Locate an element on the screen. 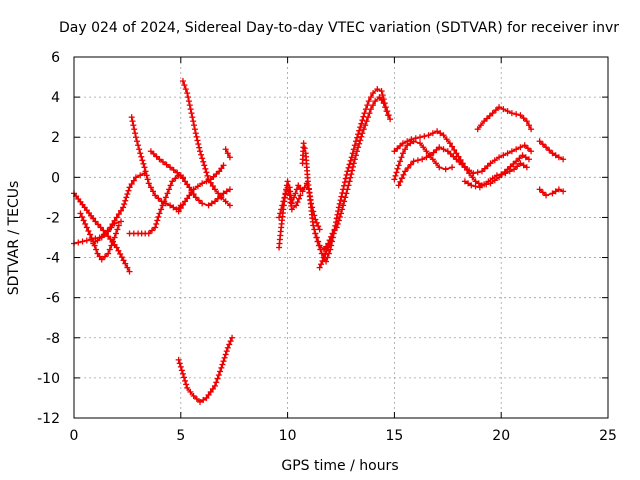  y-tick-label: -4 is located at coordinates (53, 259).